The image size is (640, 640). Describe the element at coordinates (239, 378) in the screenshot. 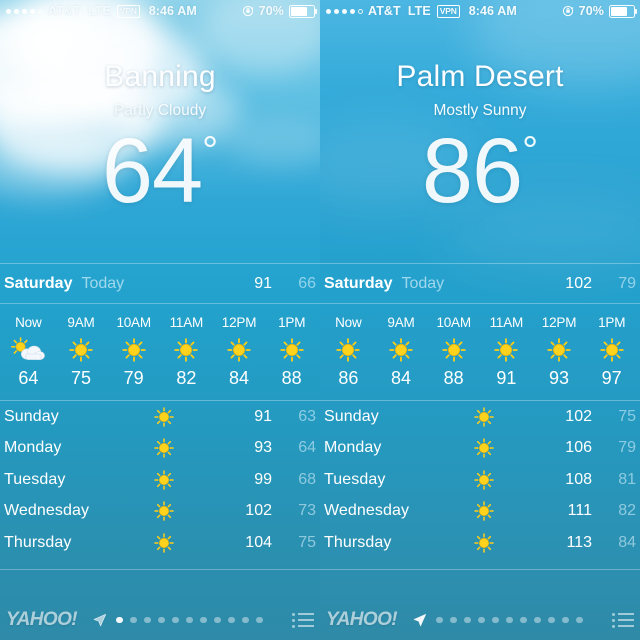

I see `hour-temp-label: 84` at that location.